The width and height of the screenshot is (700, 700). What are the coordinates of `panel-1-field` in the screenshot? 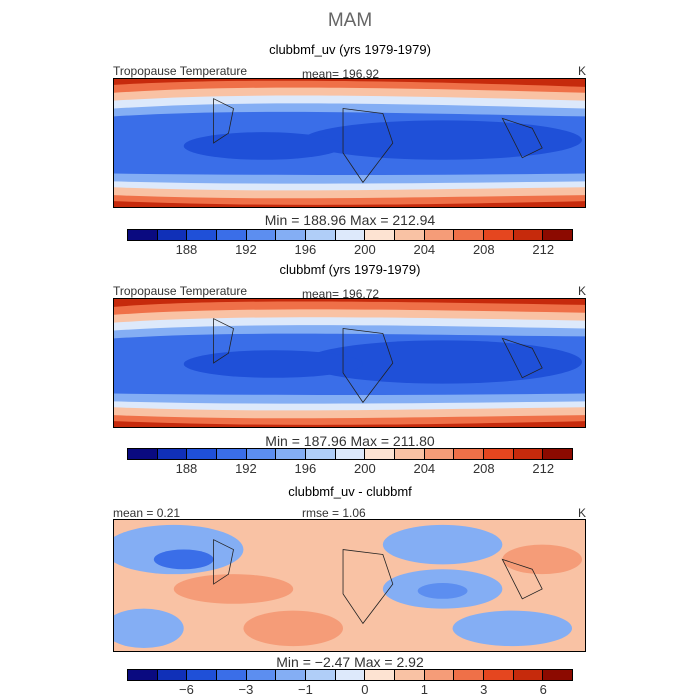 It's located at (349, 143).